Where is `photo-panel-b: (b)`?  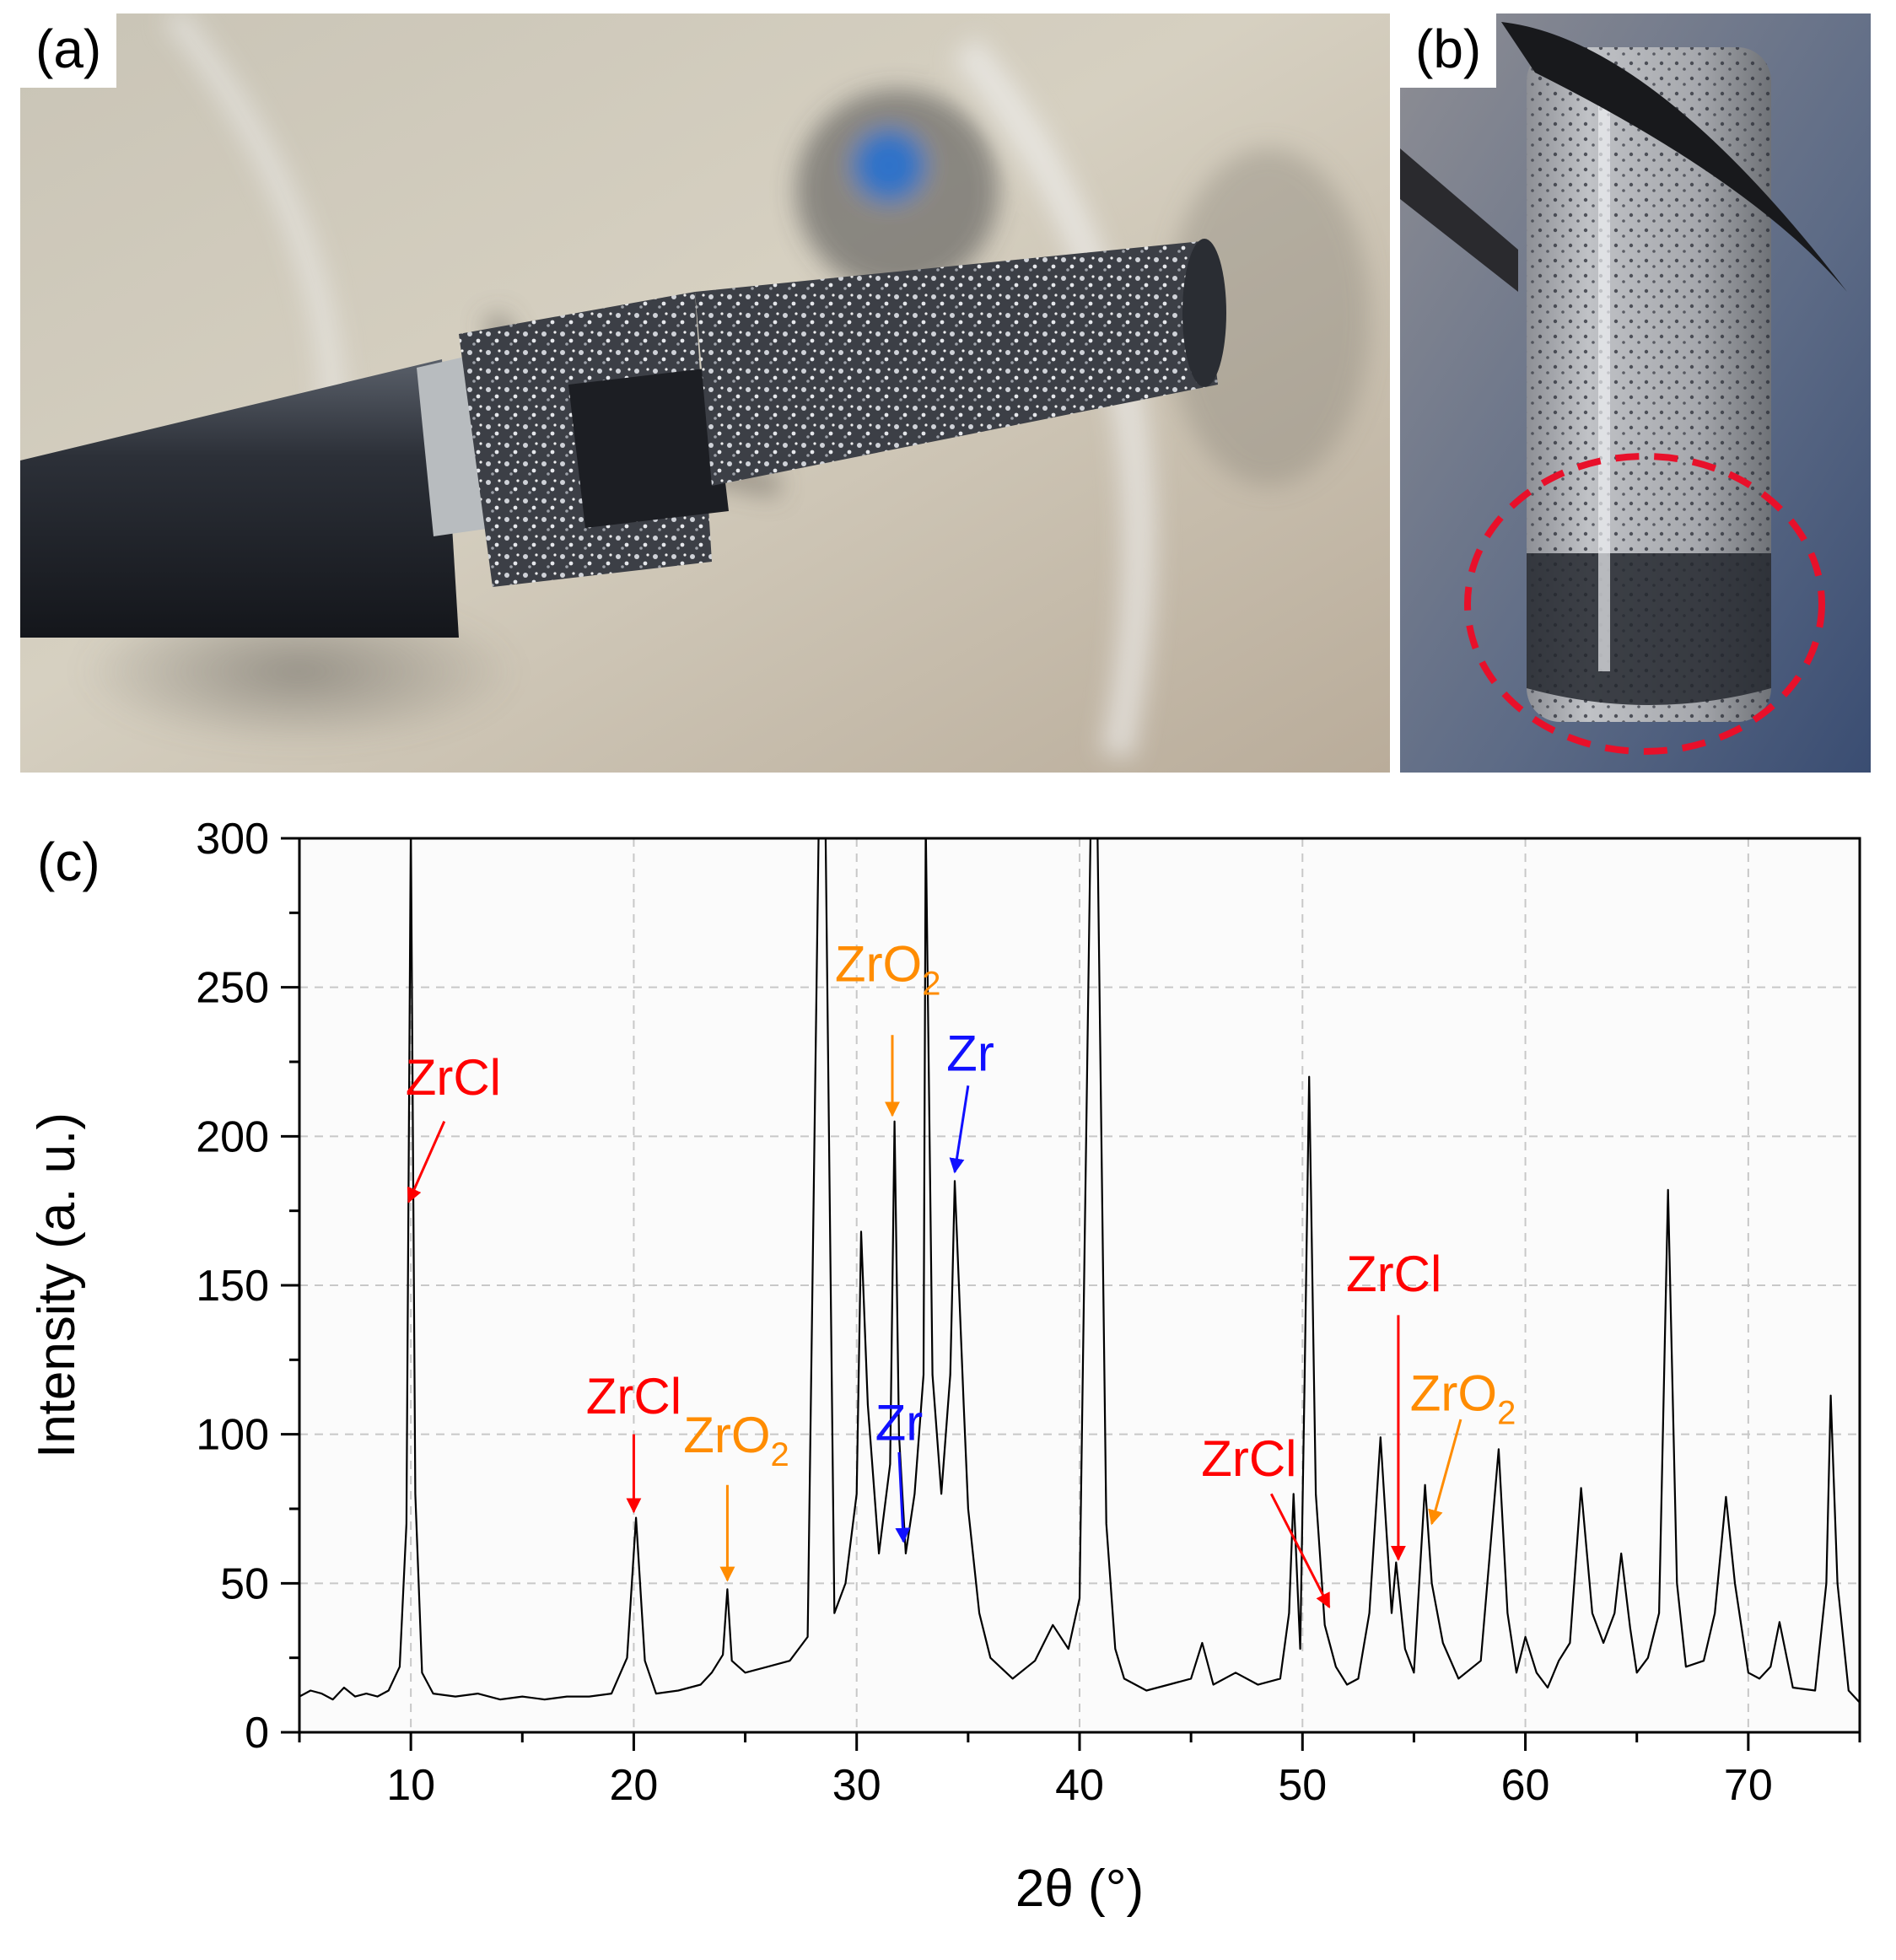 photo-panel-b: (b) is located at coordinates (1635, 393).